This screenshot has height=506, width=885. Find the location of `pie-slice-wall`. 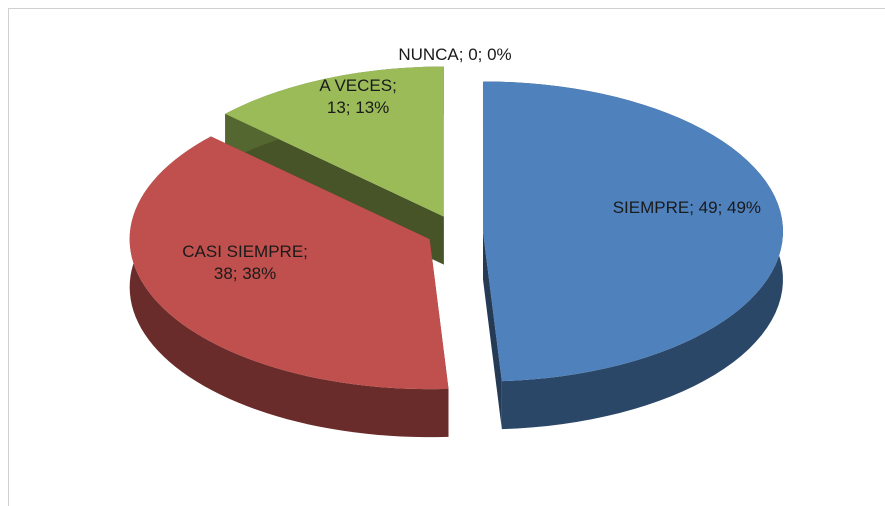

pie-slice-wall is located at coordinates (492, 330).